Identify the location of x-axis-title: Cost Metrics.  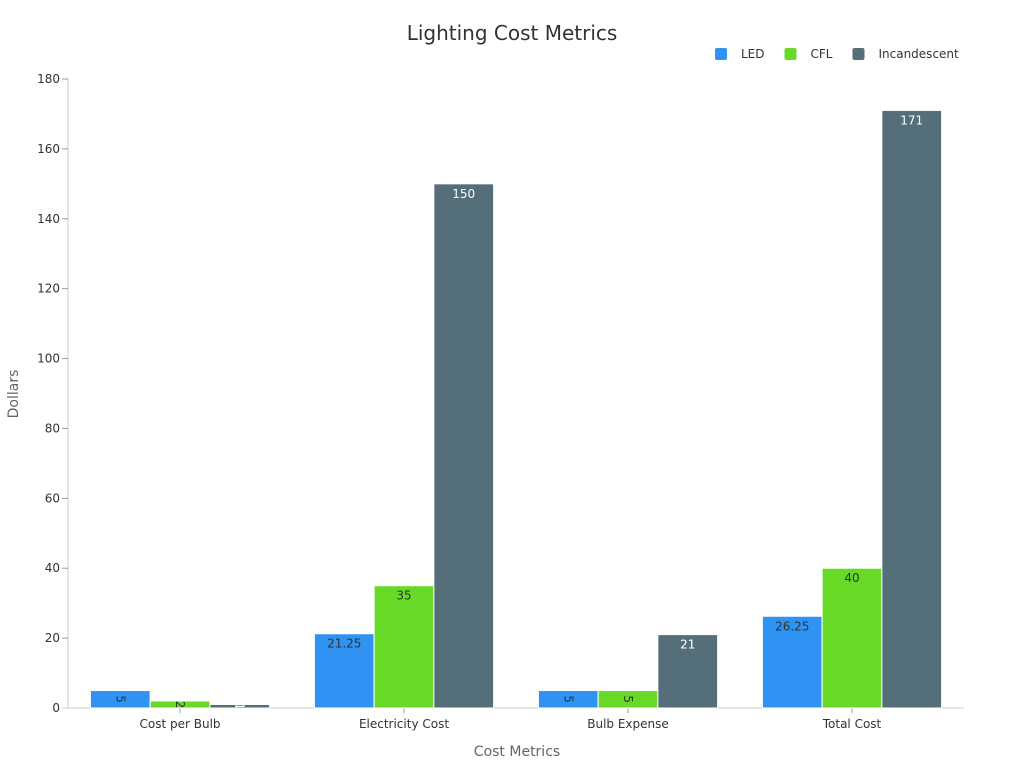
(517, 752).